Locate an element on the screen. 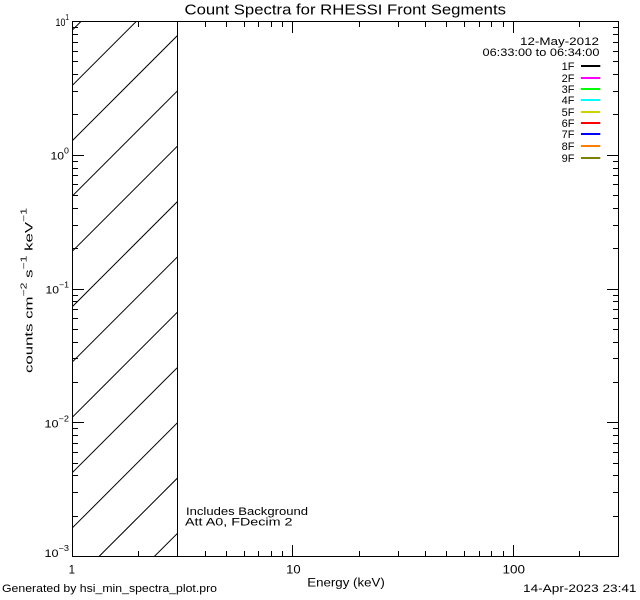 This screenshot has height=600, width=640. svg-text: 6F is located at coordinates (568, 124).